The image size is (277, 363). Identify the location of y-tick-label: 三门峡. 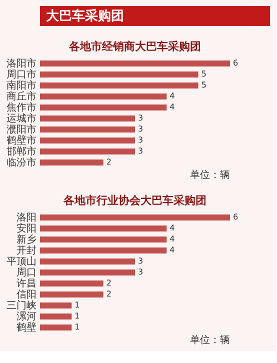
(21, 306).